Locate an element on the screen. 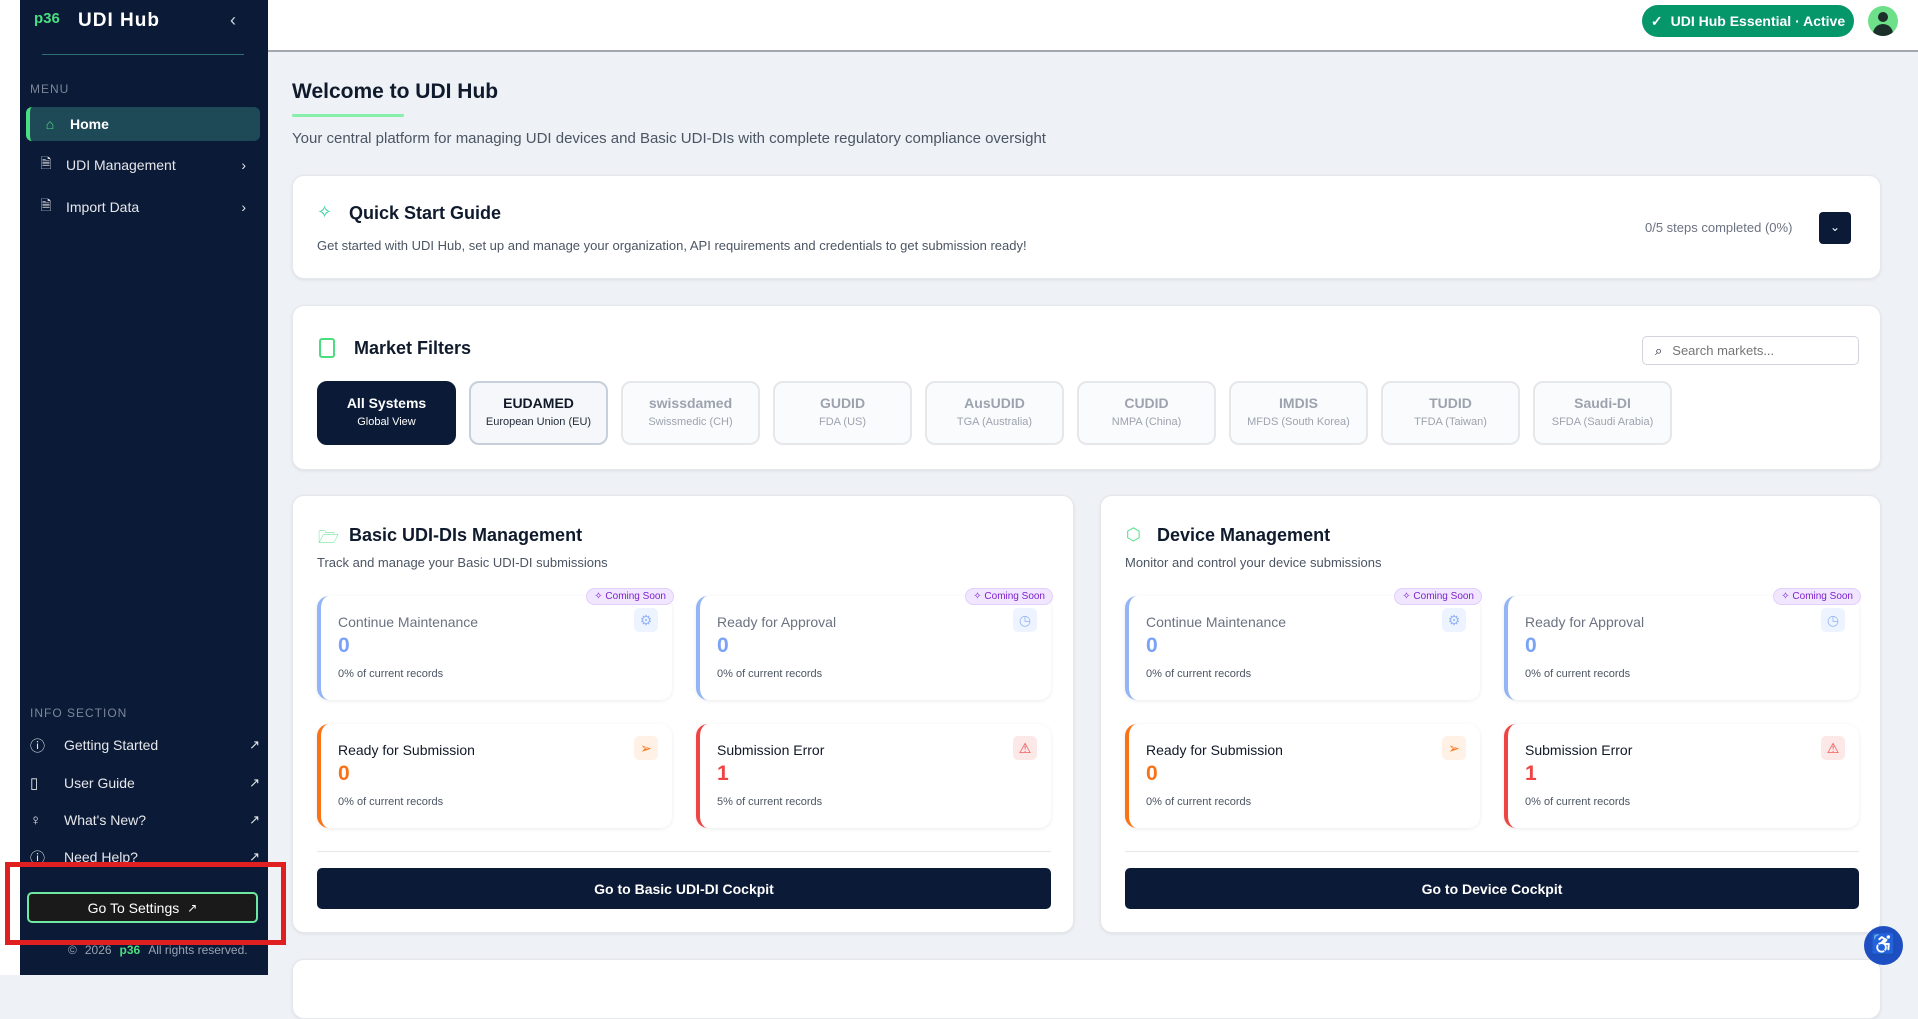 The image size is (1918, 1019). market-name: swissdamed is located at coordinates (690, 403).